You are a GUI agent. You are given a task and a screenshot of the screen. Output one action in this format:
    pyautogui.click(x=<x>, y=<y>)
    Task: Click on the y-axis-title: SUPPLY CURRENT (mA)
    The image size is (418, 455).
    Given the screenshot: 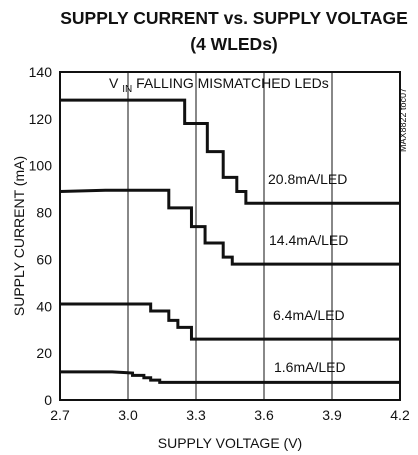 What is the action you would take?
    pyautogui.click(x=19, y=236)
    